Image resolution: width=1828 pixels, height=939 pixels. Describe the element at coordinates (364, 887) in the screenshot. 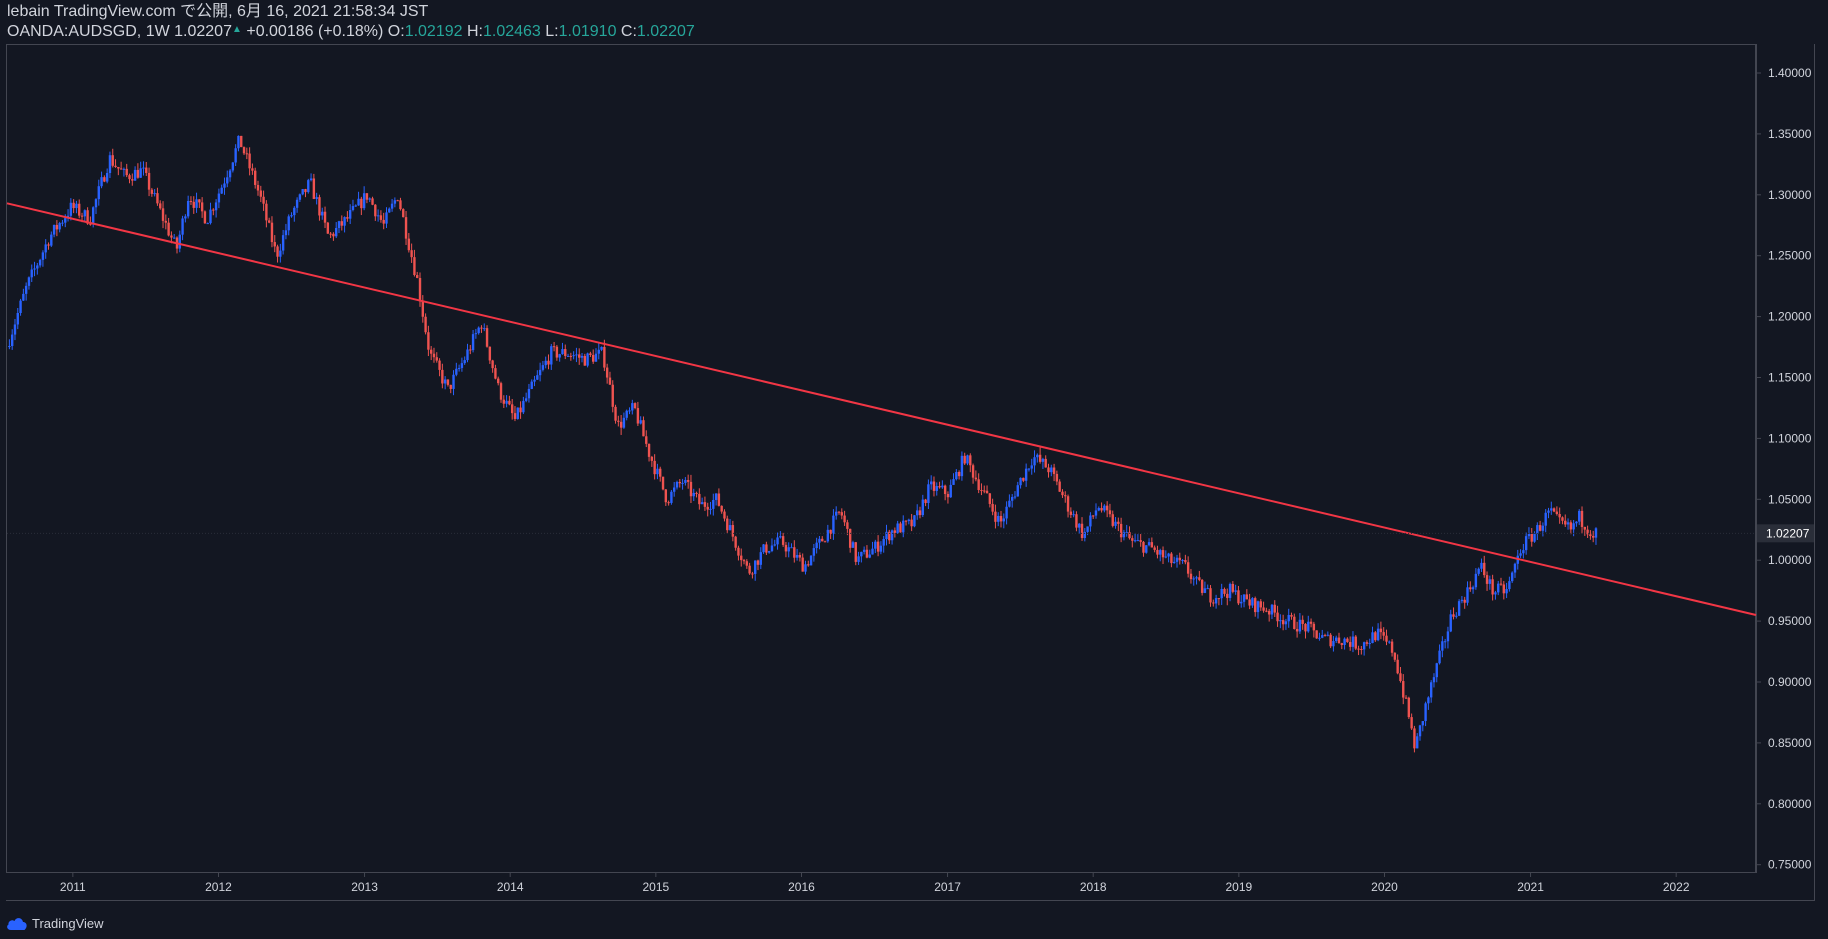

I see `time-tick-label: 2013` at that location.